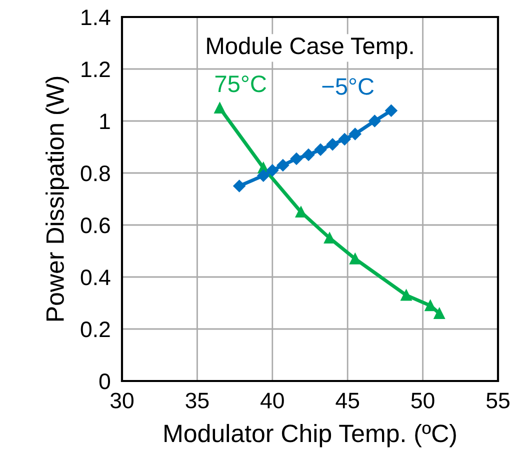 The height and width of the screenshot is (476, 514). I want to click on x-tick-label: 30, so click(122, 400).